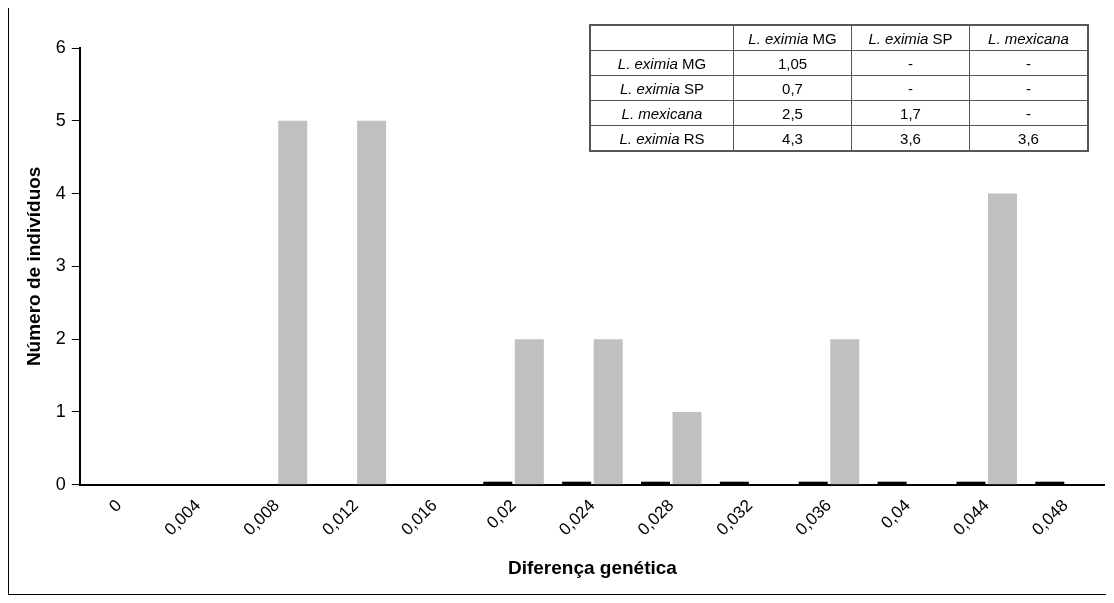 The height and width of the screenshot is (603, 1114). Describe the element at coordinates (60, 338) in the screenshot. I see `y-tick-label: 2` at that location.